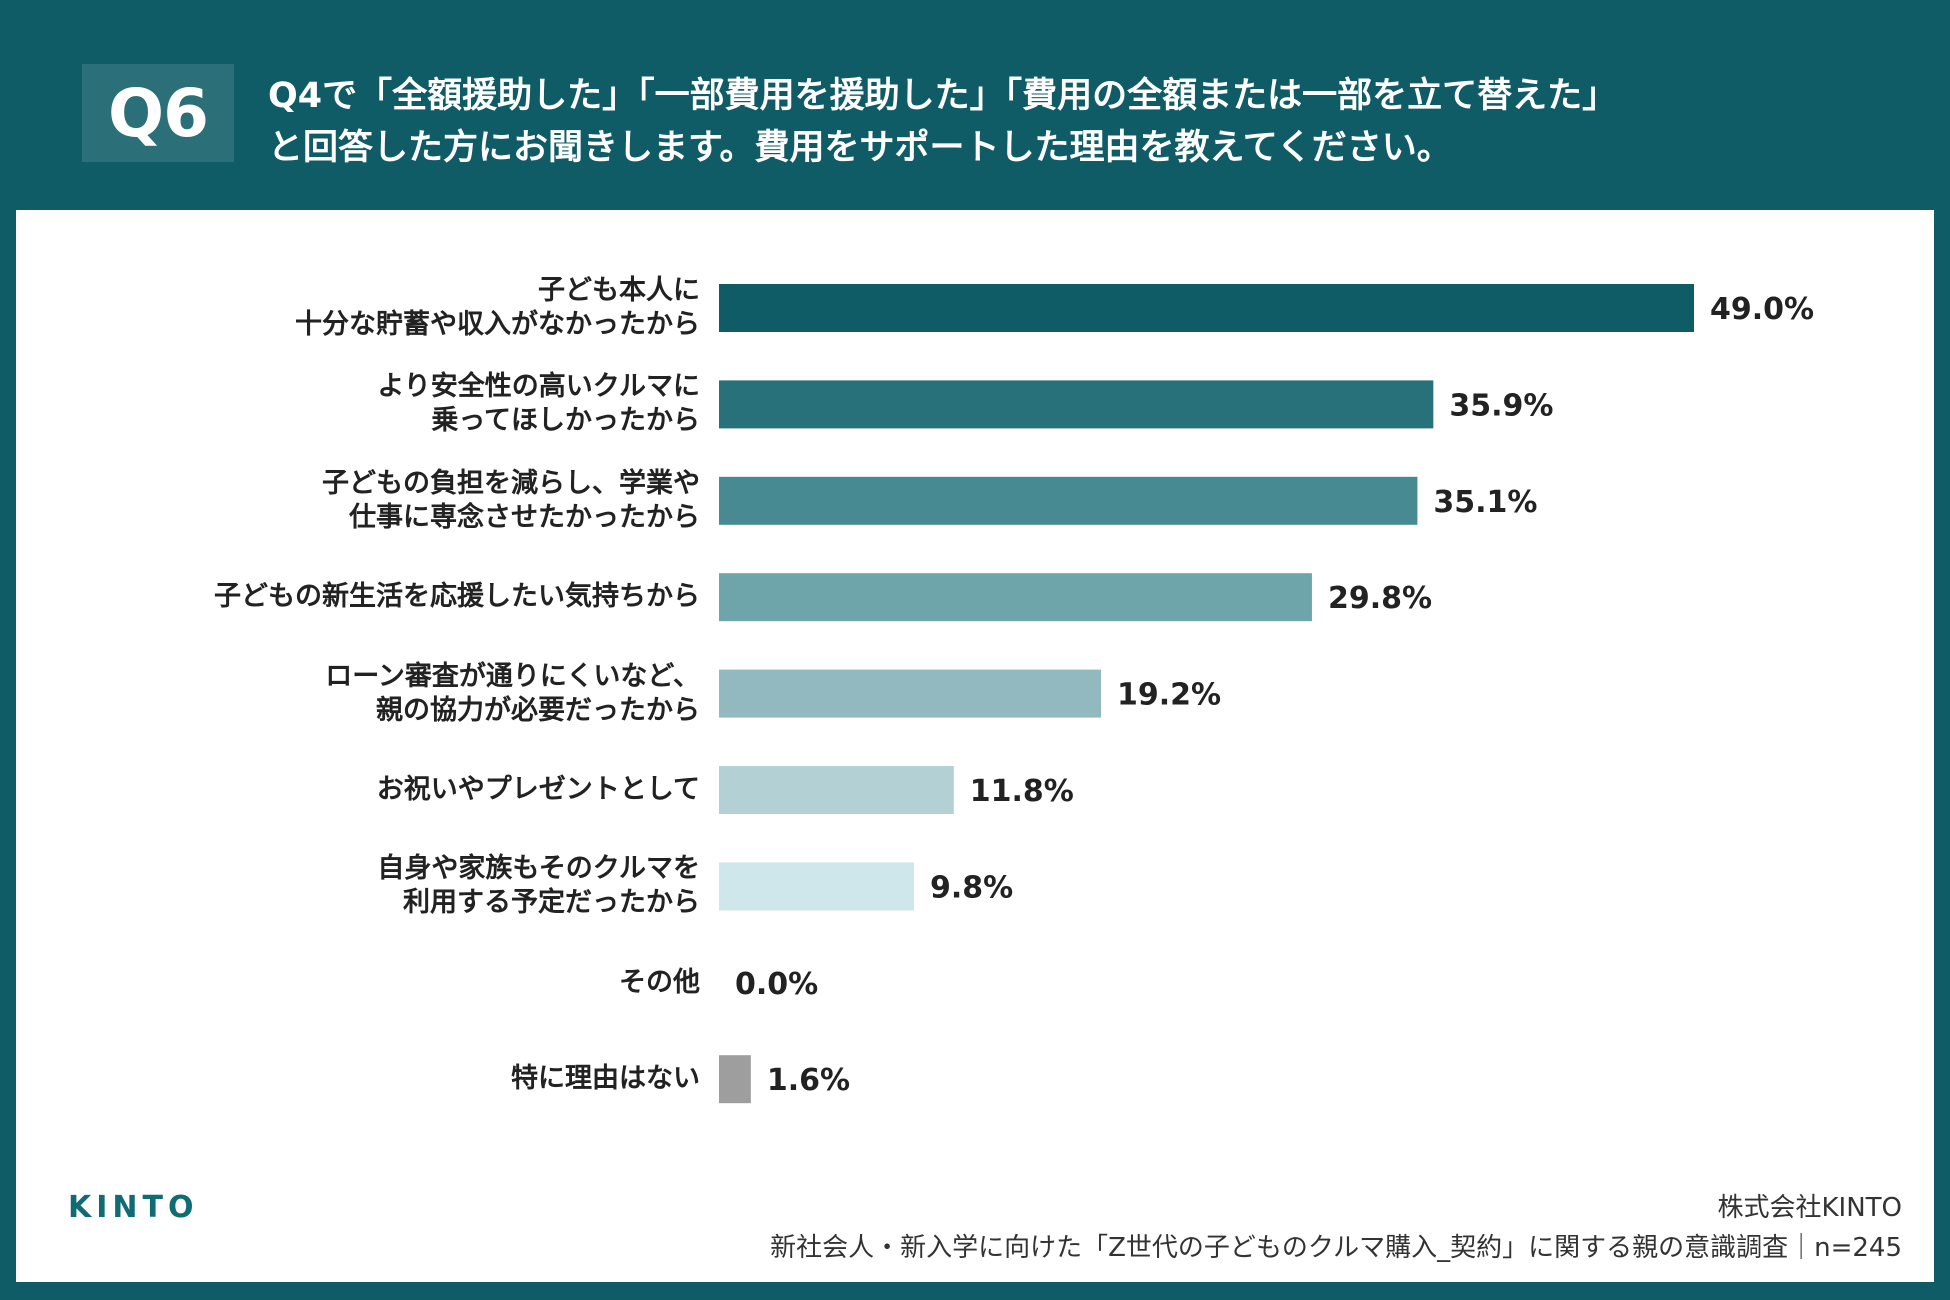  Describe the element at coordinates (420, 886) in the screenshot. I see `category-label-7: 自身や家族もそのクルマを 利用する予定だったから` at that location.